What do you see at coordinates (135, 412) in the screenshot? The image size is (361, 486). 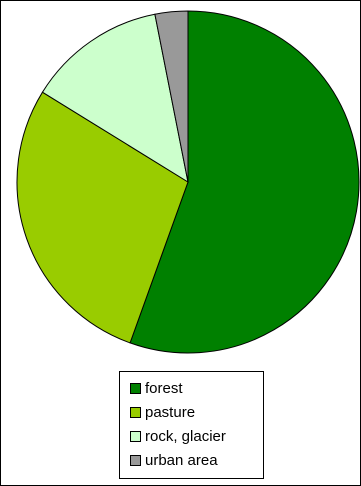 I see `legend-swatch-pasture` at bounding box center [135, 412].